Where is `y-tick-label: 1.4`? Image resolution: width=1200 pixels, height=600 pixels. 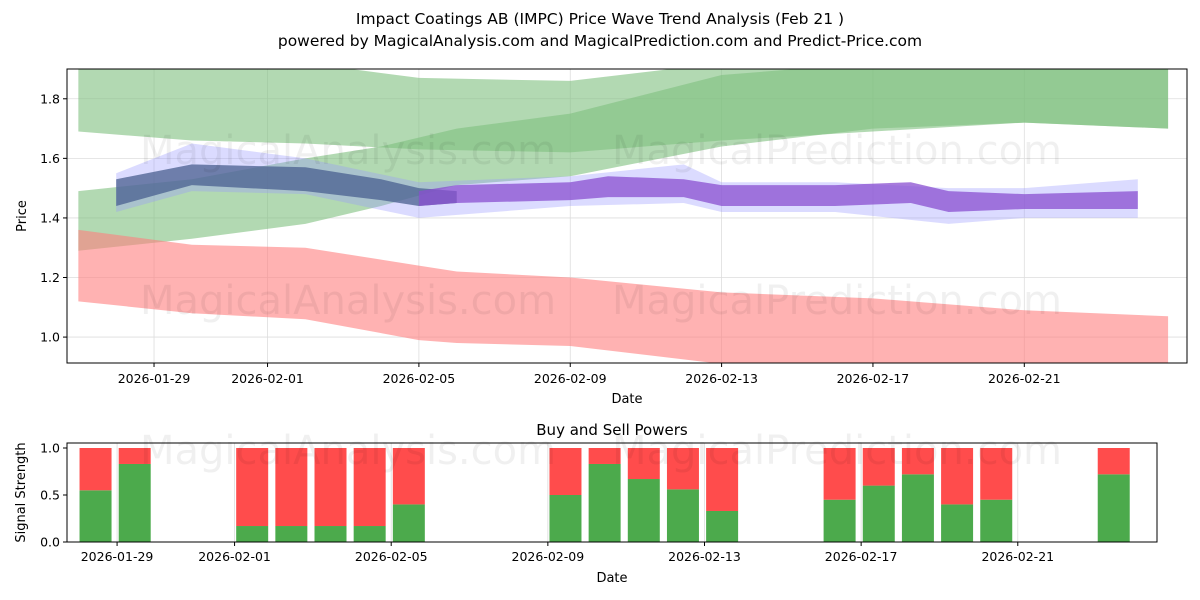
y-tick-label: 1.4 is located at coordinates (50, 217).